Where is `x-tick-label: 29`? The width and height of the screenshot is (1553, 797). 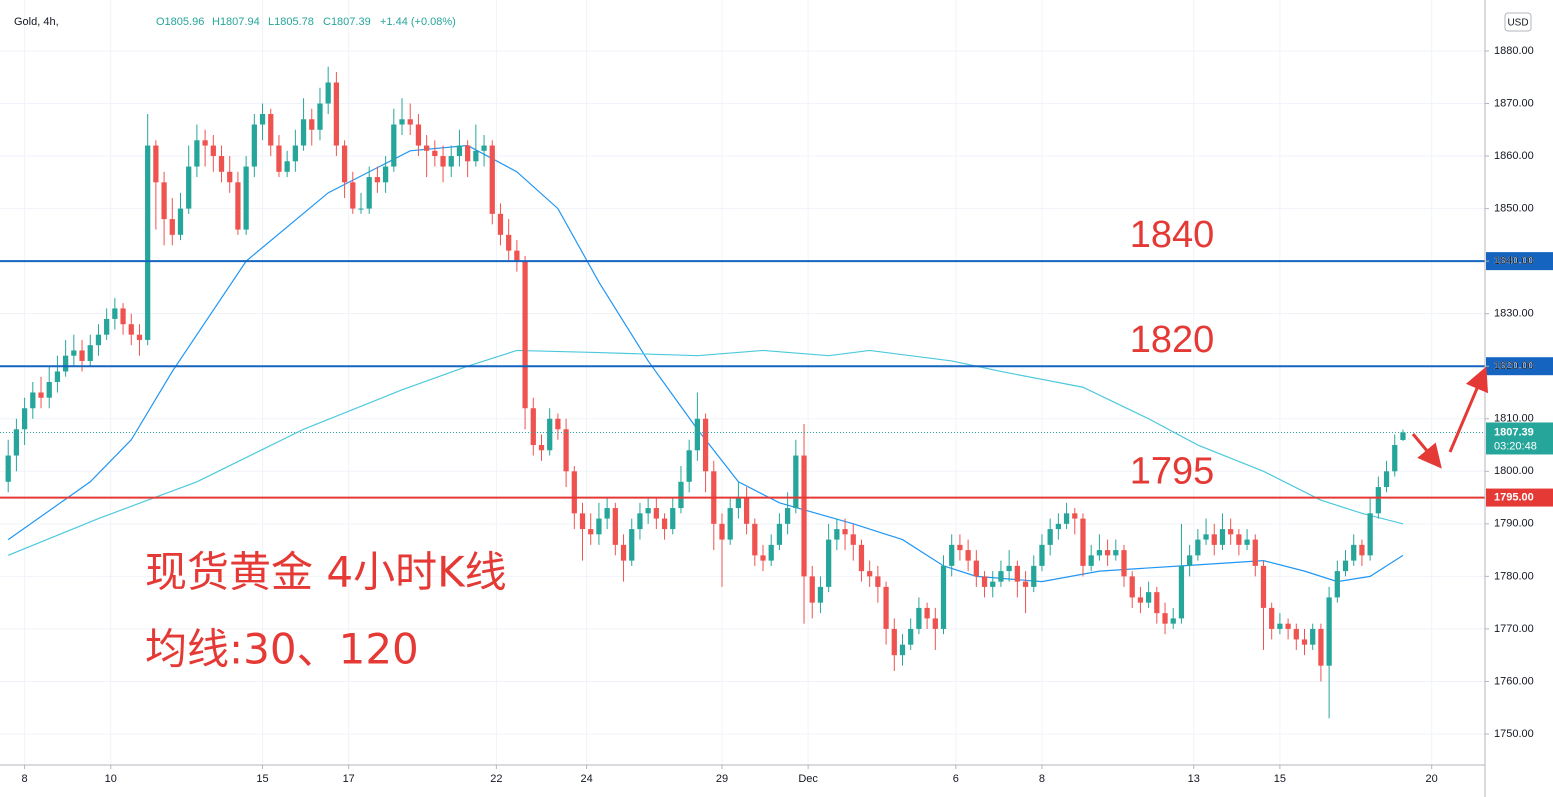 x-tick-label: 29 is located at coordinates (722, 779).